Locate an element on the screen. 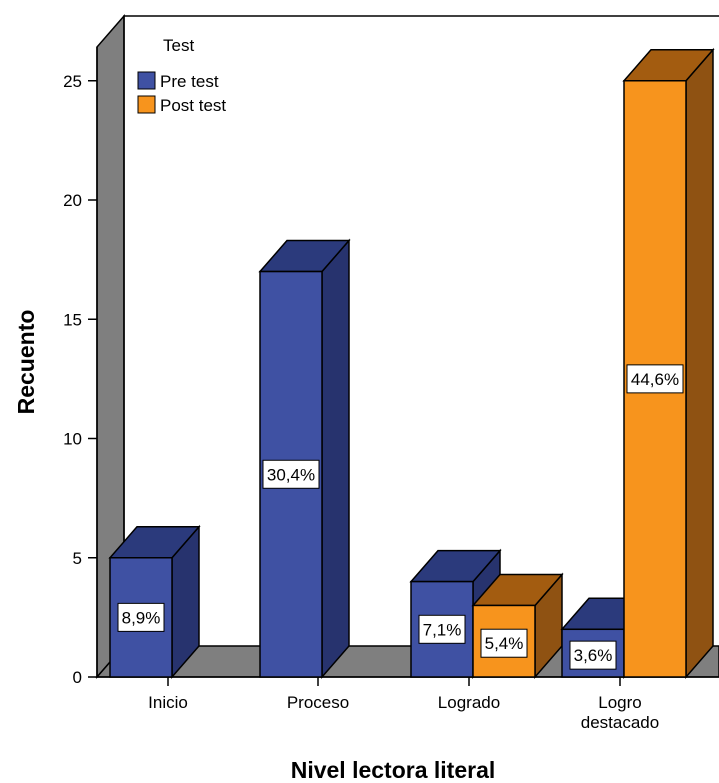  x-axis-title: Nivel lectora literal is located at coordinates (393, 770).